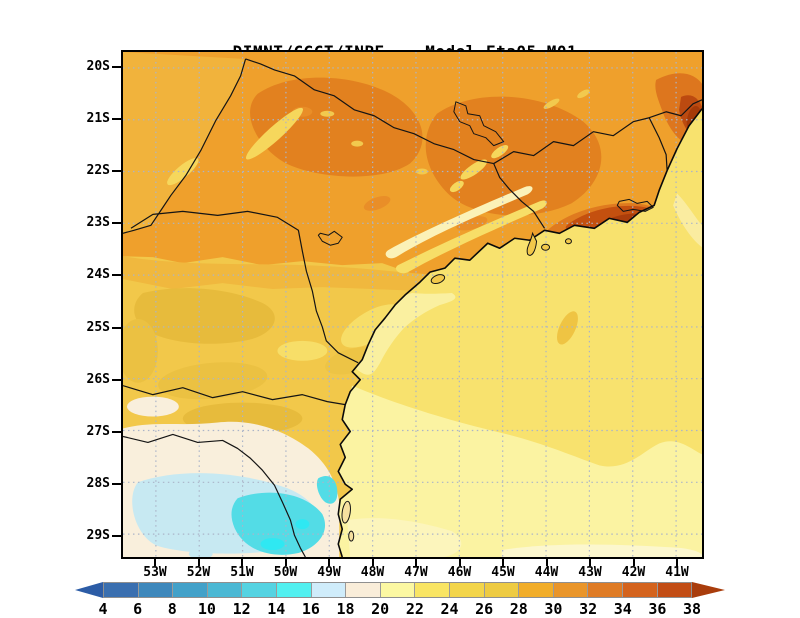 This screenshot has width=800, height=618. I want to click on colorbar-tick-label: 28, so click(518, 609).